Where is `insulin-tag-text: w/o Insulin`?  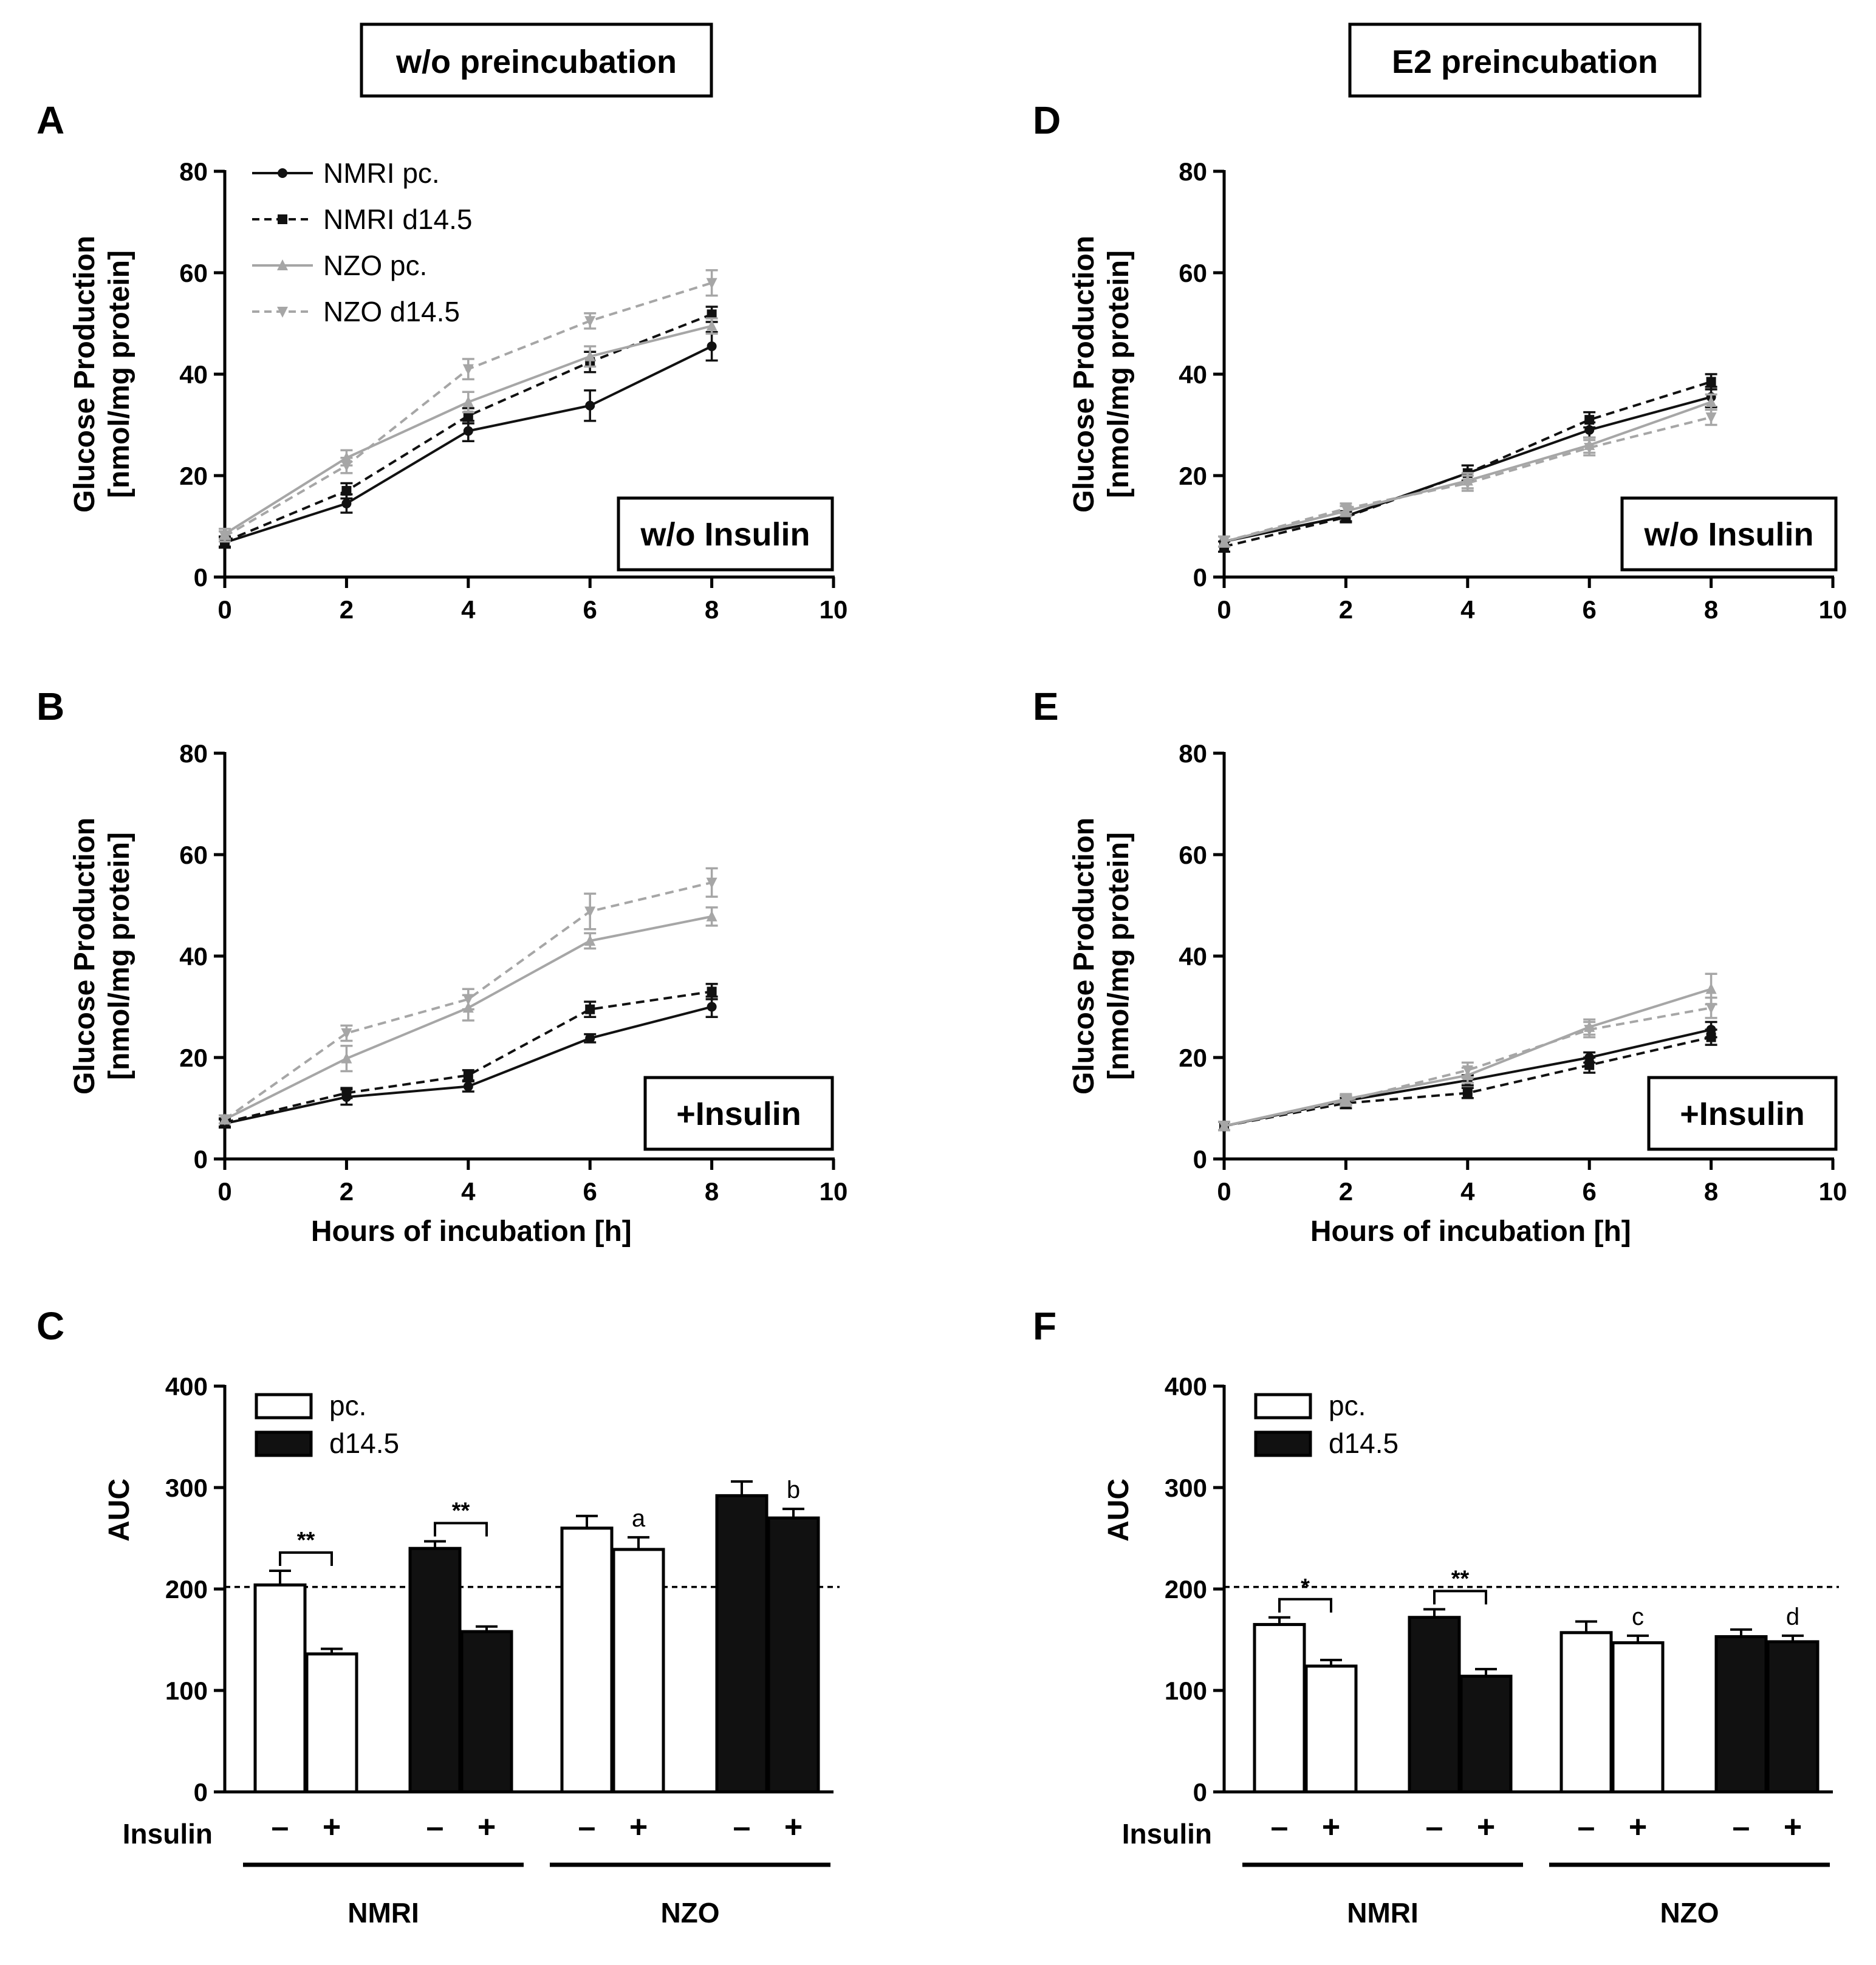 insulin-tag-text: w/o Insulin is located at coordinates (725, 534).